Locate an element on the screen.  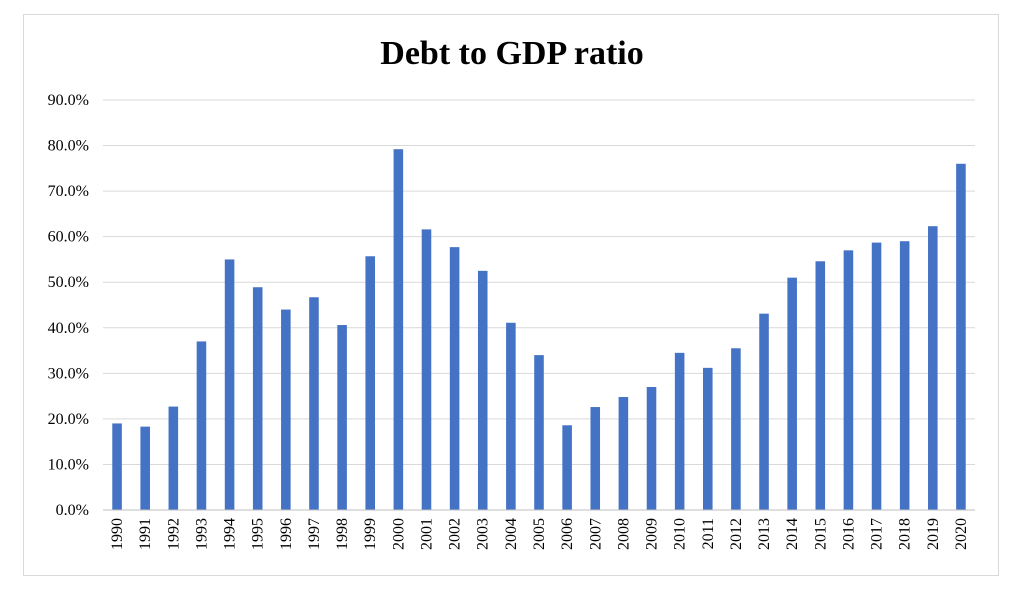
x-tick-label: 1992 is located at coordinates (173, 534).